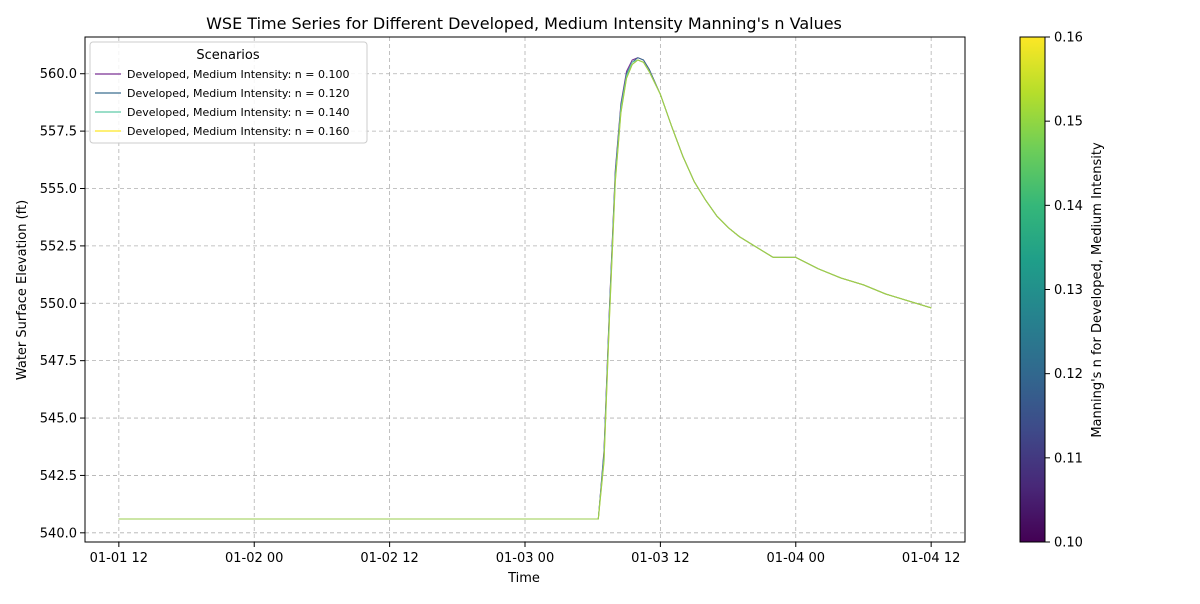 This screenshot has width=1200, height=604. Describe the element at coordinates (22, 290) in the screenshot. I see `y-axis-label: Water Surface Elevation (ft)` at that location.